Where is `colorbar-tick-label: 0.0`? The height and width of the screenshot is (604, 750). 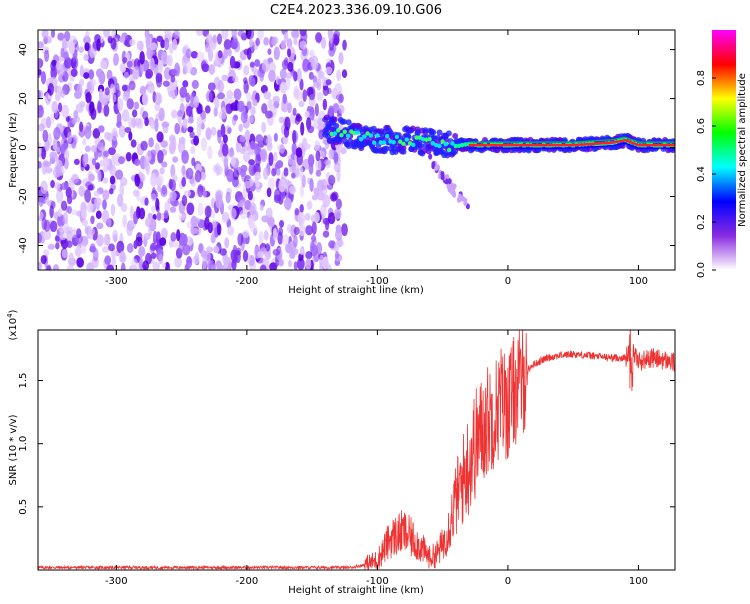
colorbar-tick-label: 0.0 is located at coordinates (701, 270).